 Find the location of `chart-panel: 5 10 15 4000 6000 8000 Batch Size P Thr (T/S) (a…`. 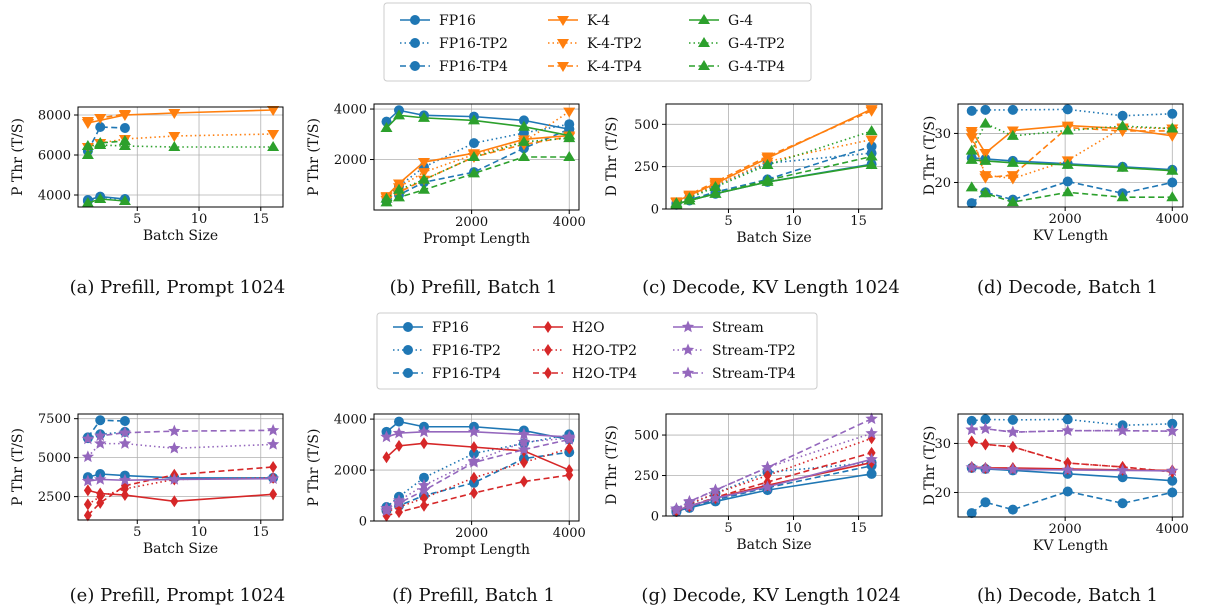

chart-panel: 5 10 15 4000 6000 8000 Batch Size P Thr (T/S) (a… is located at coordinates (147, 202).